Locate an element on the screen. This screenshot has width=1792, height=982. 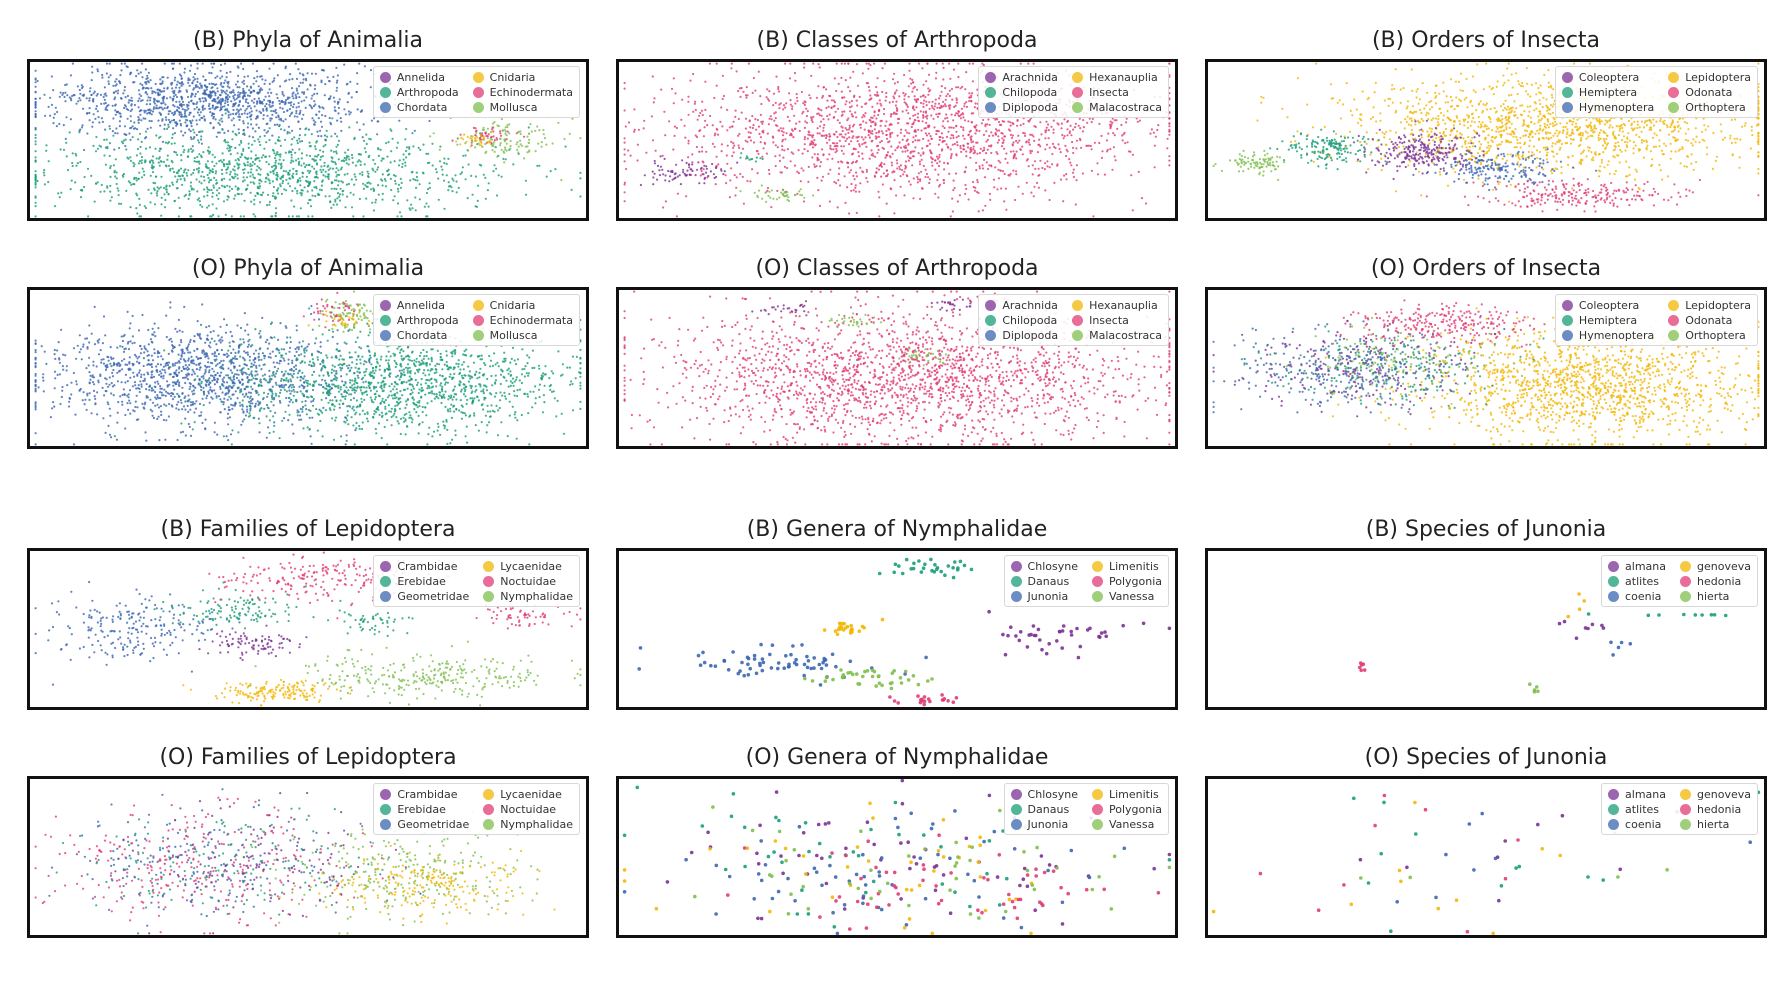
legend-item: Chilopoda is located at coordinates (1021, 92).